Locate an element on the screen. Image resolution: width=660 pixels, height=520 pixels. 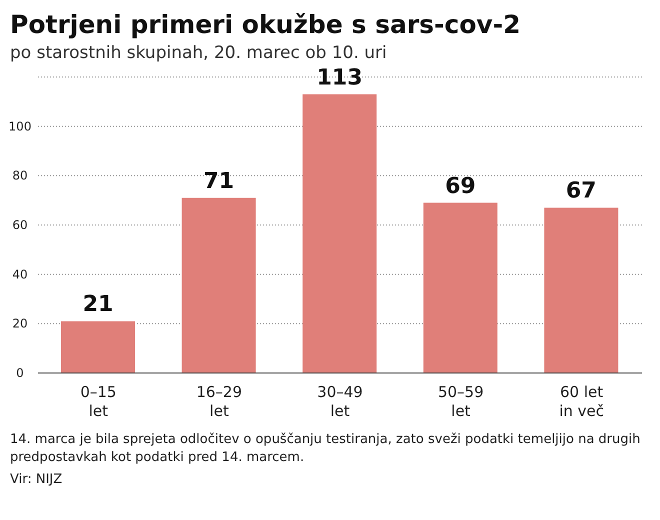
y-tick-label: 40 is located at coordinates (20, 274).